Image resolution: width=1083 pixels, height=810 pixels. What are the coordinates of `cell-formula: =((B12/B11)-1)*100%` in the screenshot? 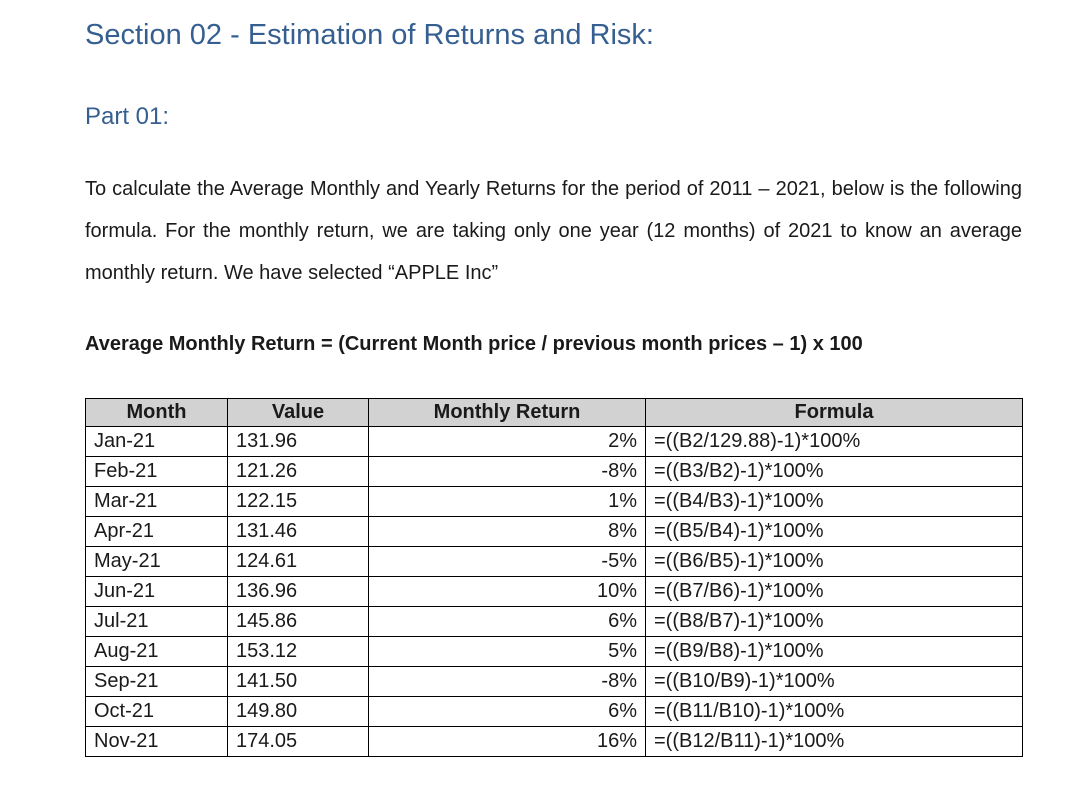 It's located at (834, 741).